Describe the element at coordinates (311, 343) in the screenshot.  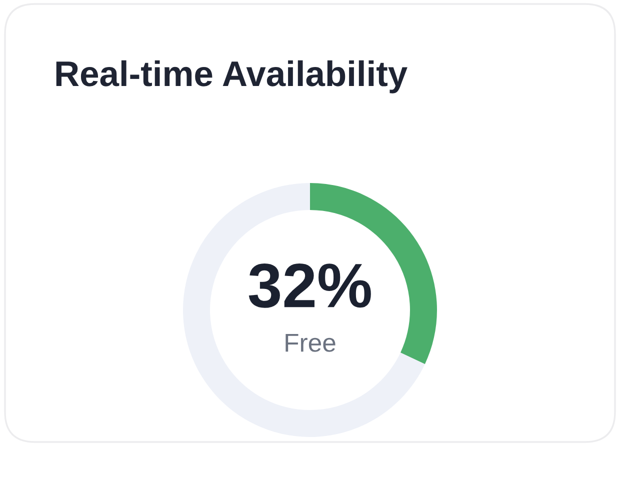
I see `text: Free` at that location.